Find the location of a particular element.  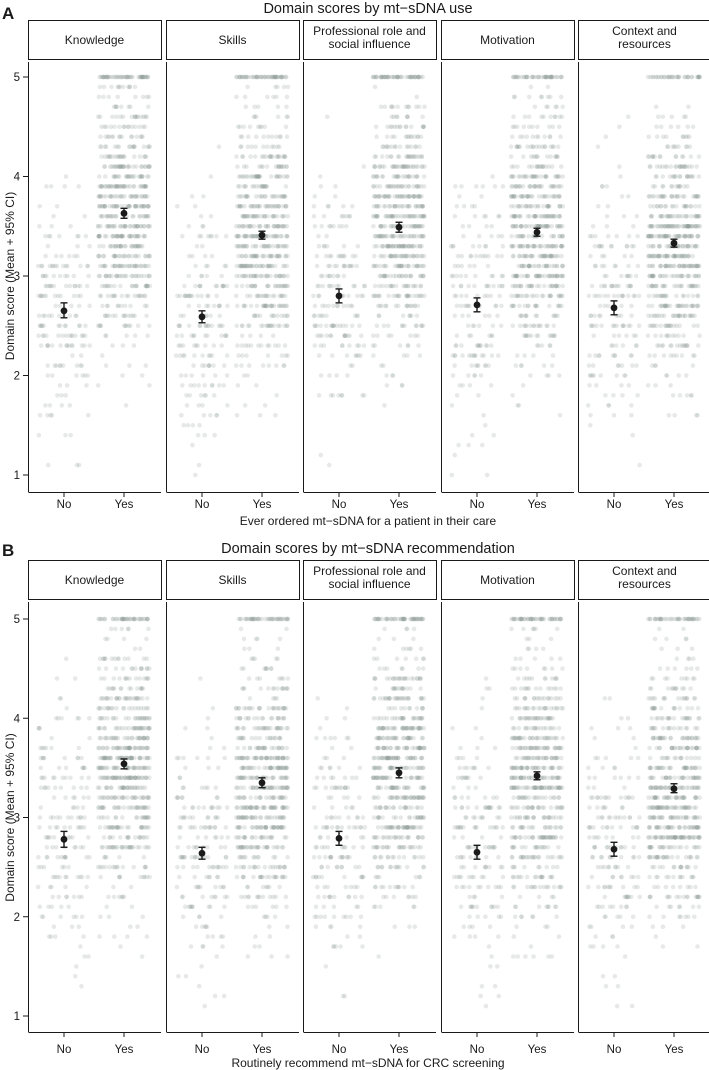

facet-strip-label: Context and resources is located at coordinates (644, 37).